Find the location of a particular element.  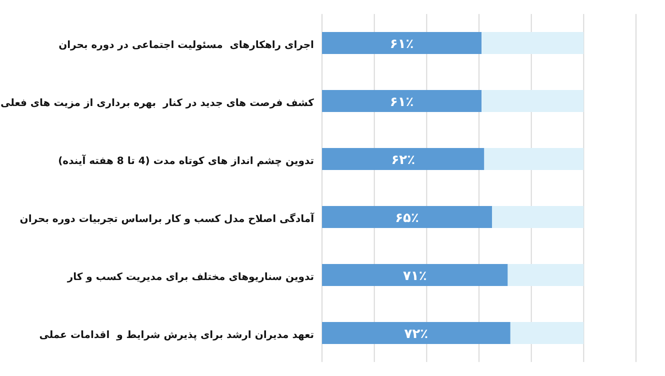

y-tick-label: آمادگی اصلاح مدل کسب و کار براساس تجربیات دوره بحران is located at coordinates (167, 218).